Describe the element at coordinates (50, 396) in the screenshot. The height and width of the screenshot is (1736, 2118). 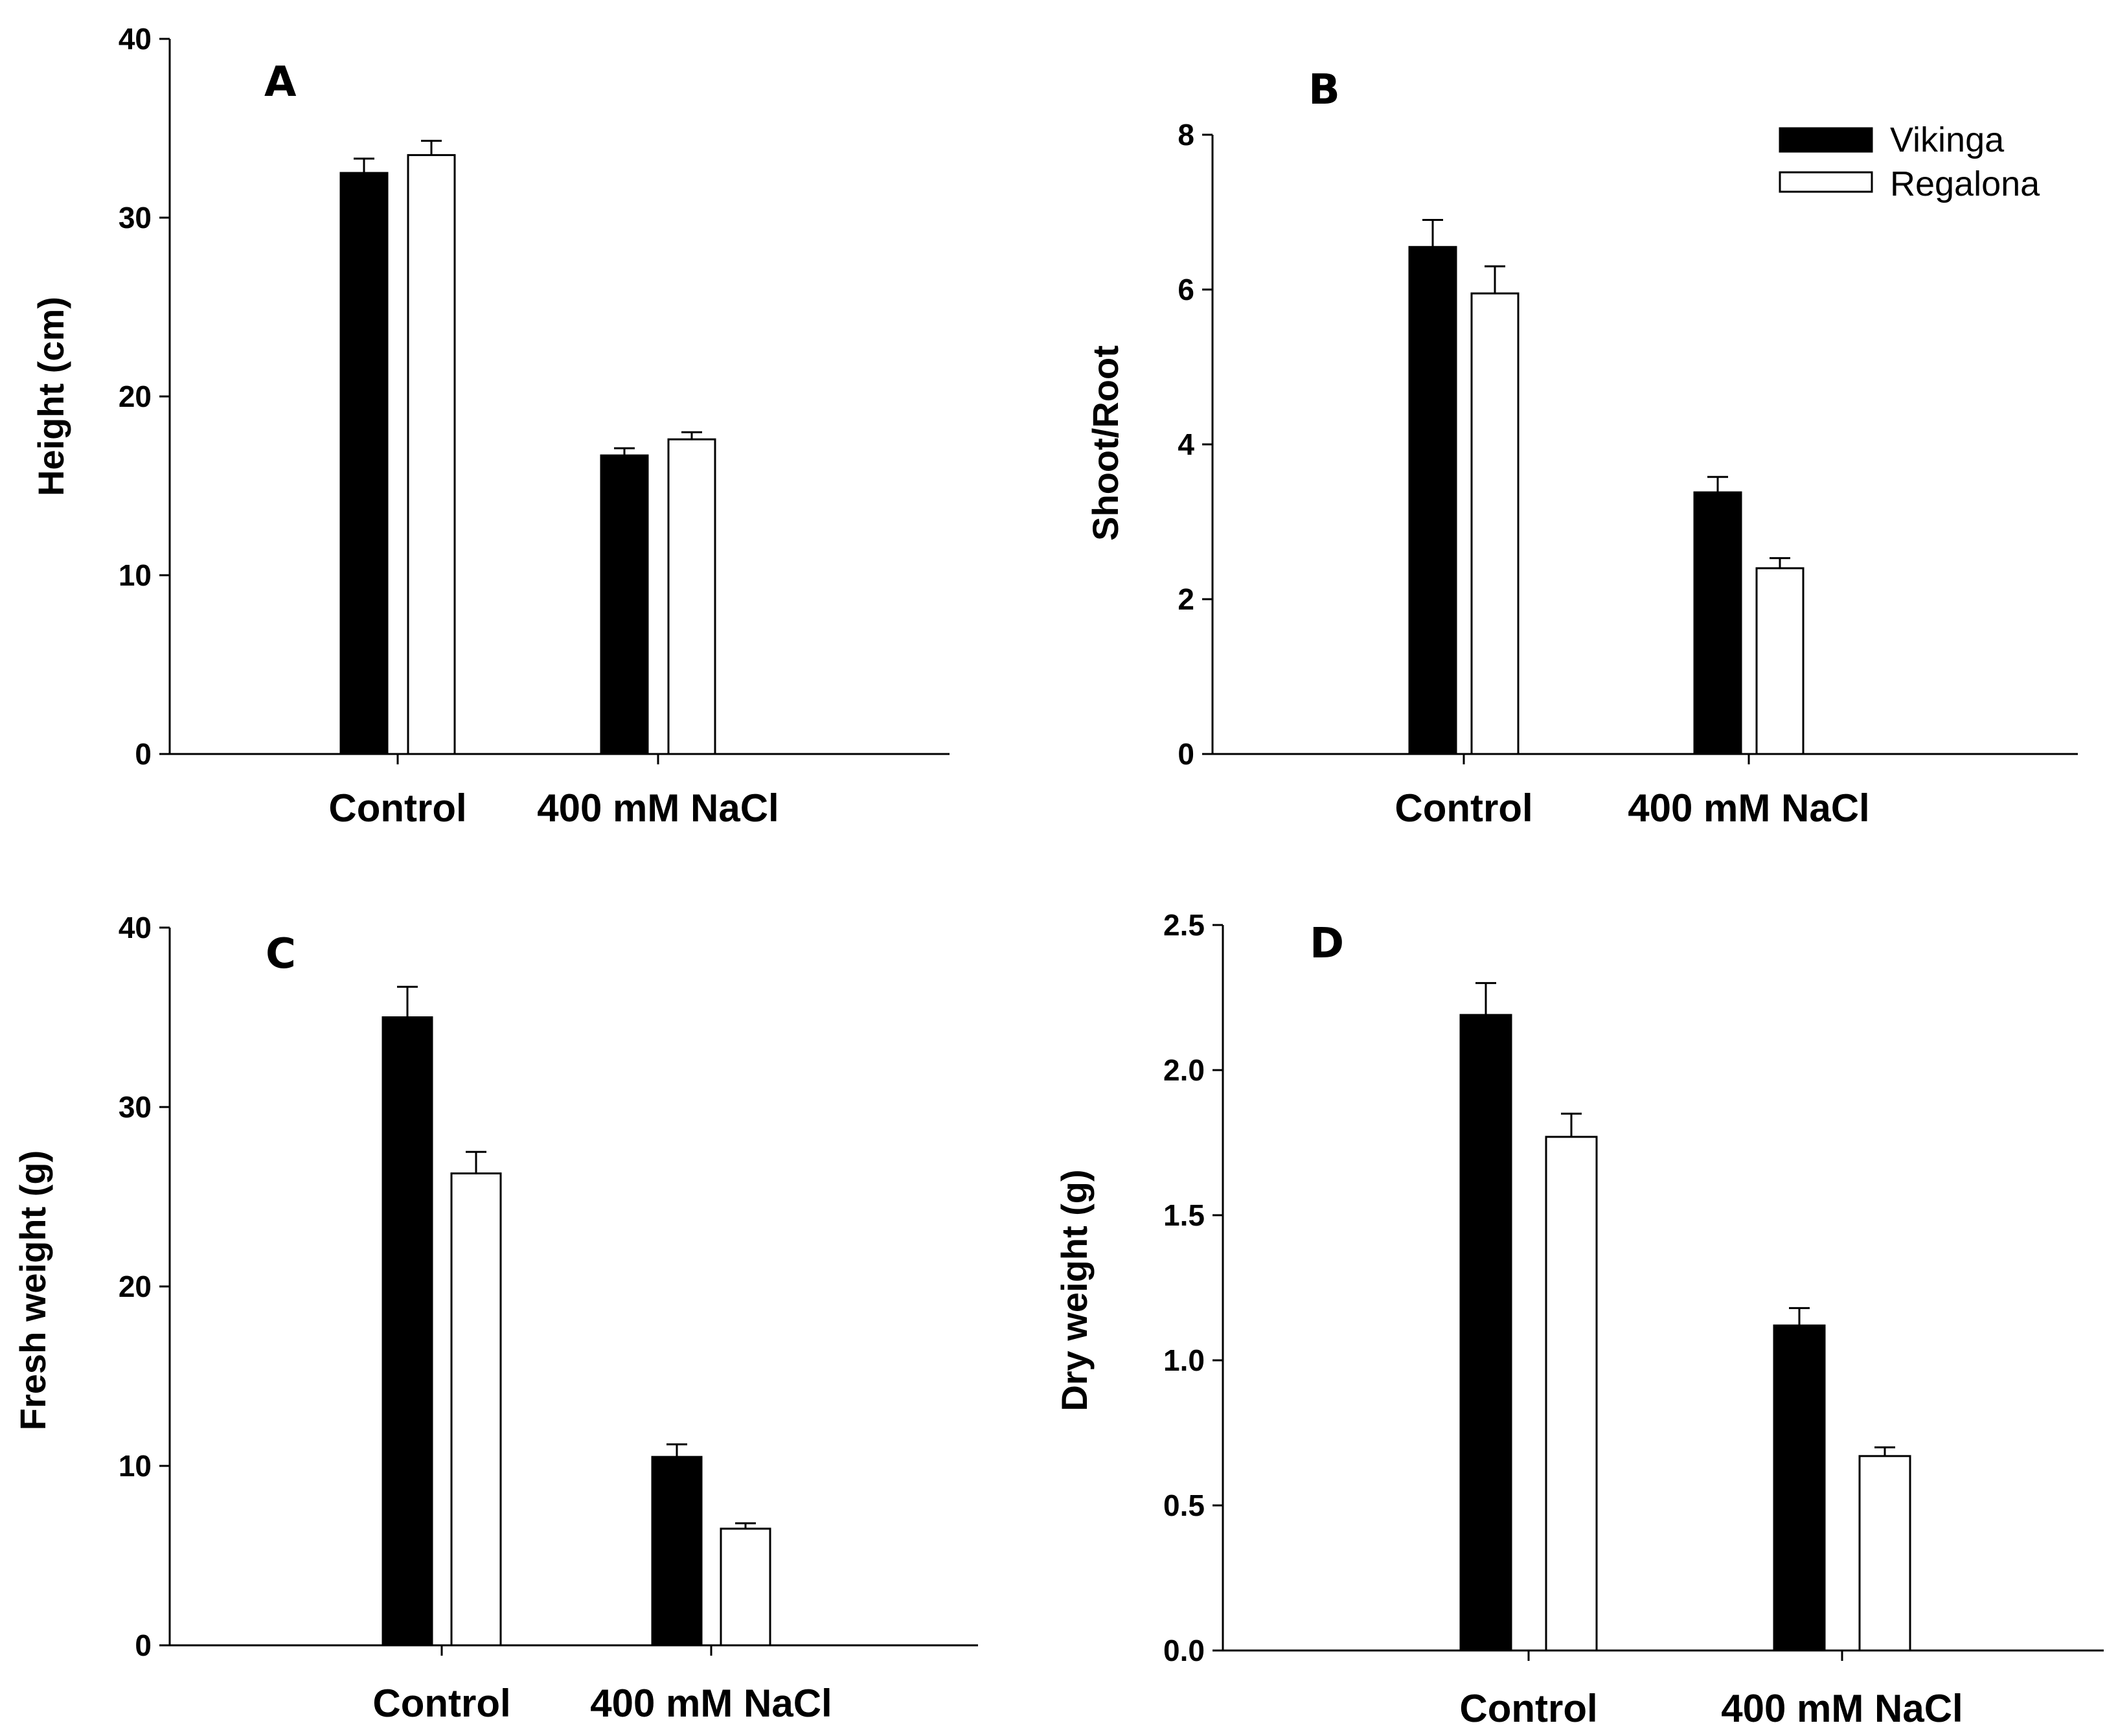
I see `y-axis-title: Height (cm)` at that location.